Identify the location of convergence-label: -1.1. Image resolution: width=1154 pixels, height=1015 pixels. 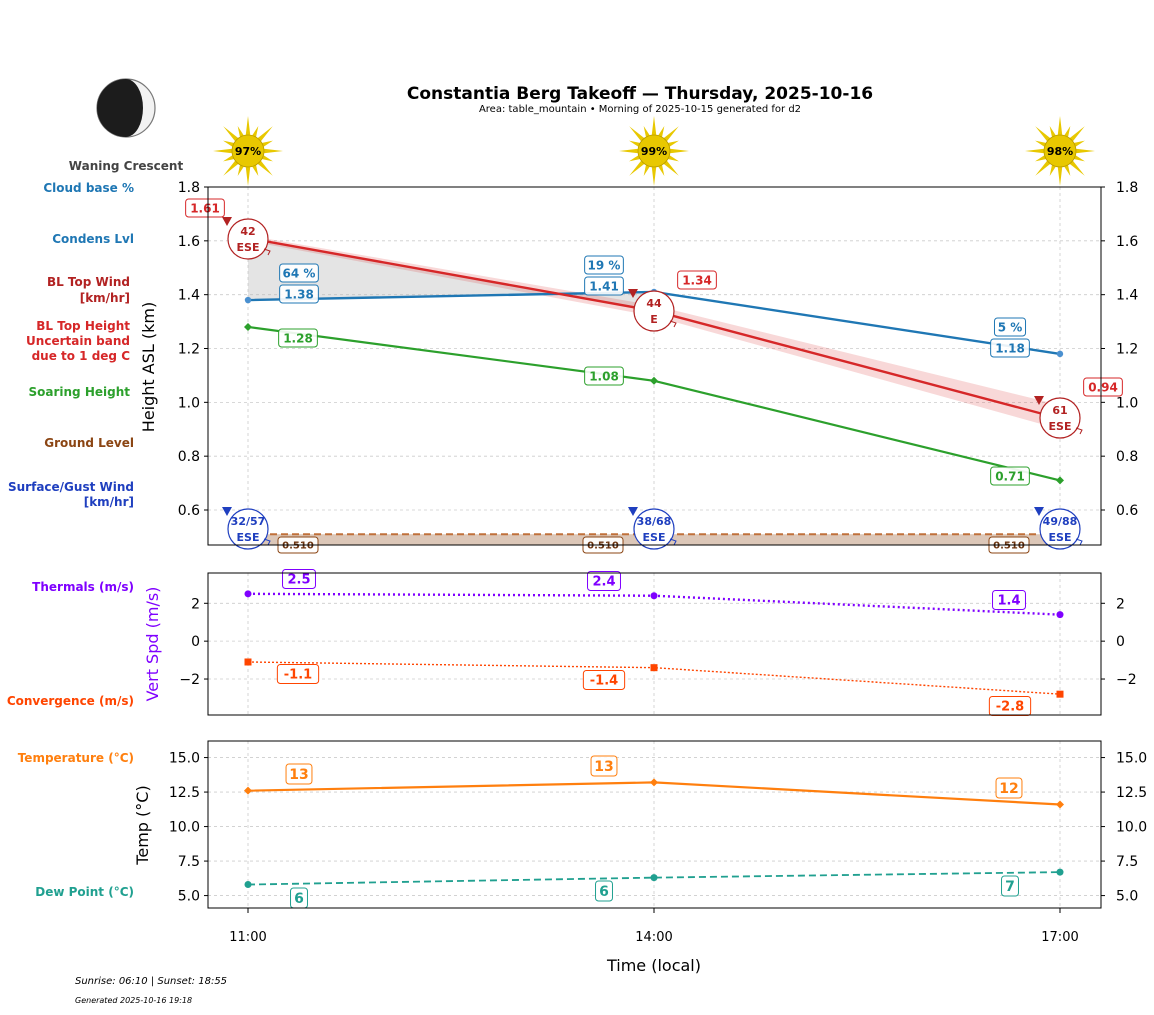
(298, 675).